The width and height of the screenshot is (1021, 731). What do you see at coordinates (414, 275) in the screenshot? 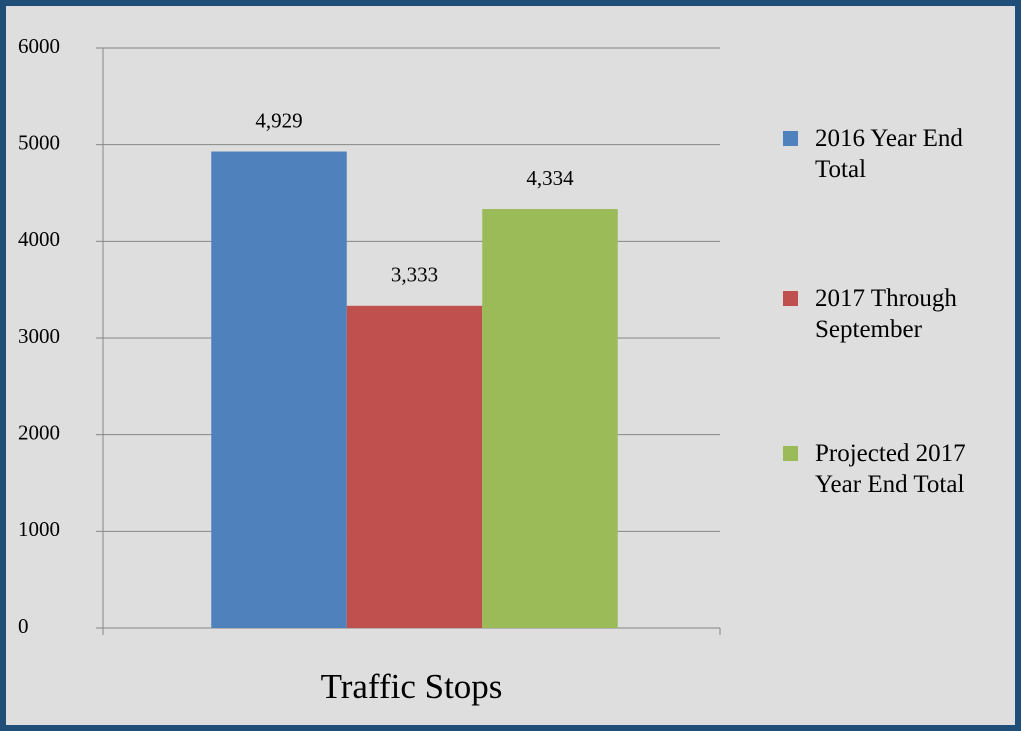
I see `value-label: 3,333` at bounding box center [414, 275].